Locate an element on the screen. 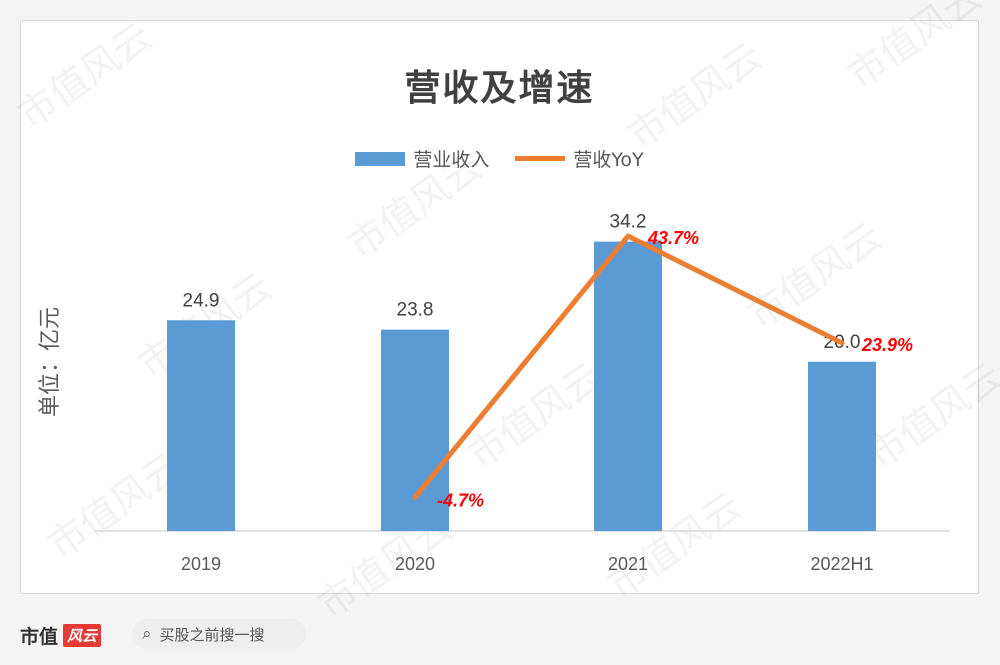 The height and width of the screenshot is (665, 1000). legend-swatch-bar is located at coordinates (380, 158).